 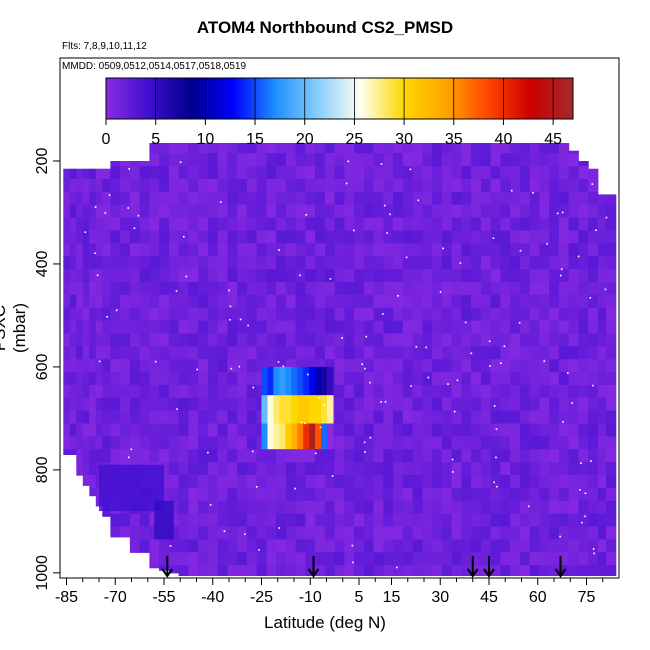 I want to click on colorbar-tick-label: 0, so click(x=106, y=139).